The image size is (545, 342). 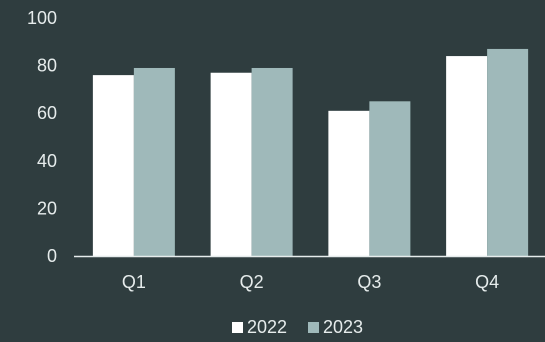 I want to click on x-tick-label: Q1, so click(x=134, y=282).